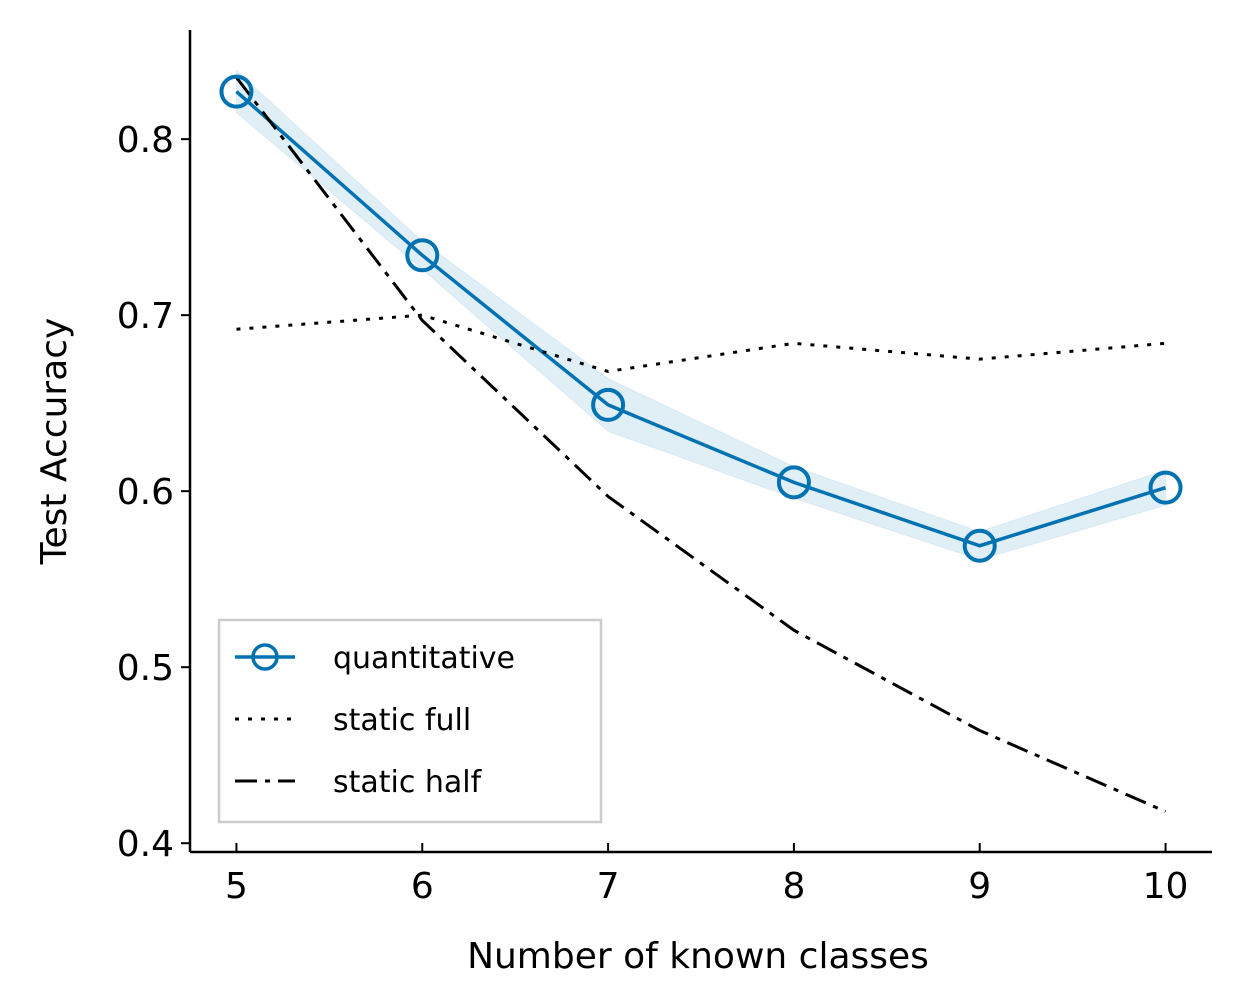 The width and height of the screenshot is (1239, 1008). I want to click on static-full-line, so click(701, 343).